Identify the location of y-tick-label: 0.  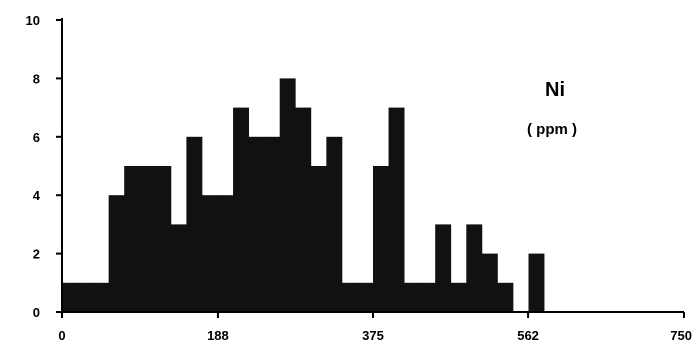
(36, 312).